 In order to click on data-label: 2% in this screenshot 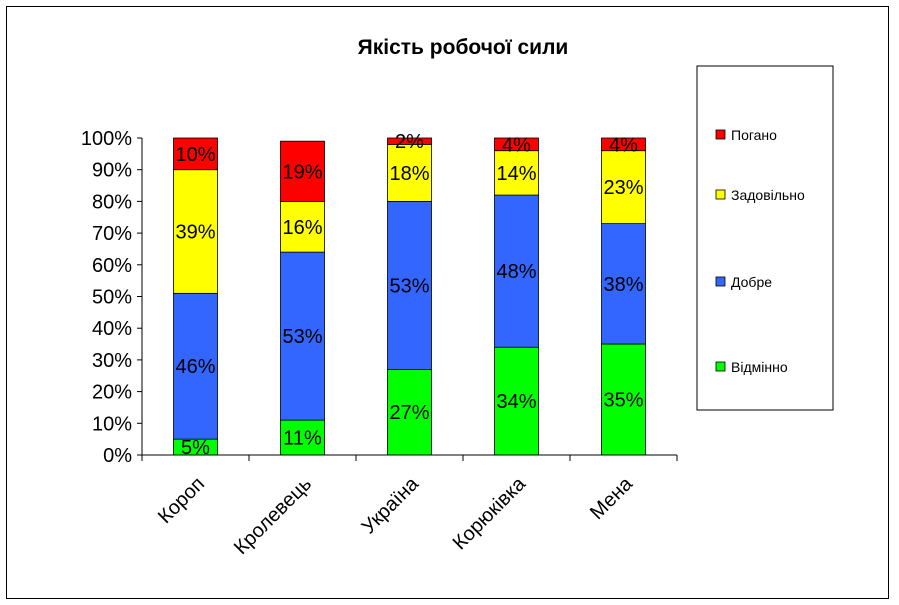, I will do `click(409, 142)`.